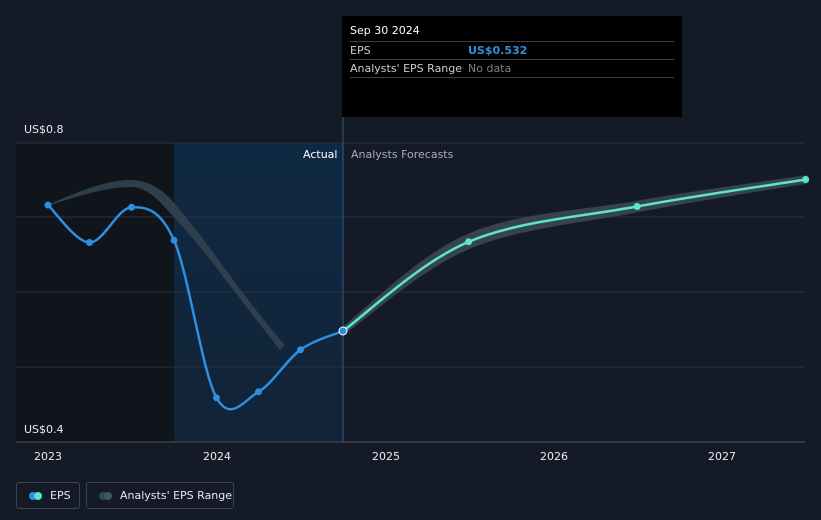 Image resolution: width=821 pixels, height=520 pixels. I want to click on eps-actual-line, so click(195, 307).